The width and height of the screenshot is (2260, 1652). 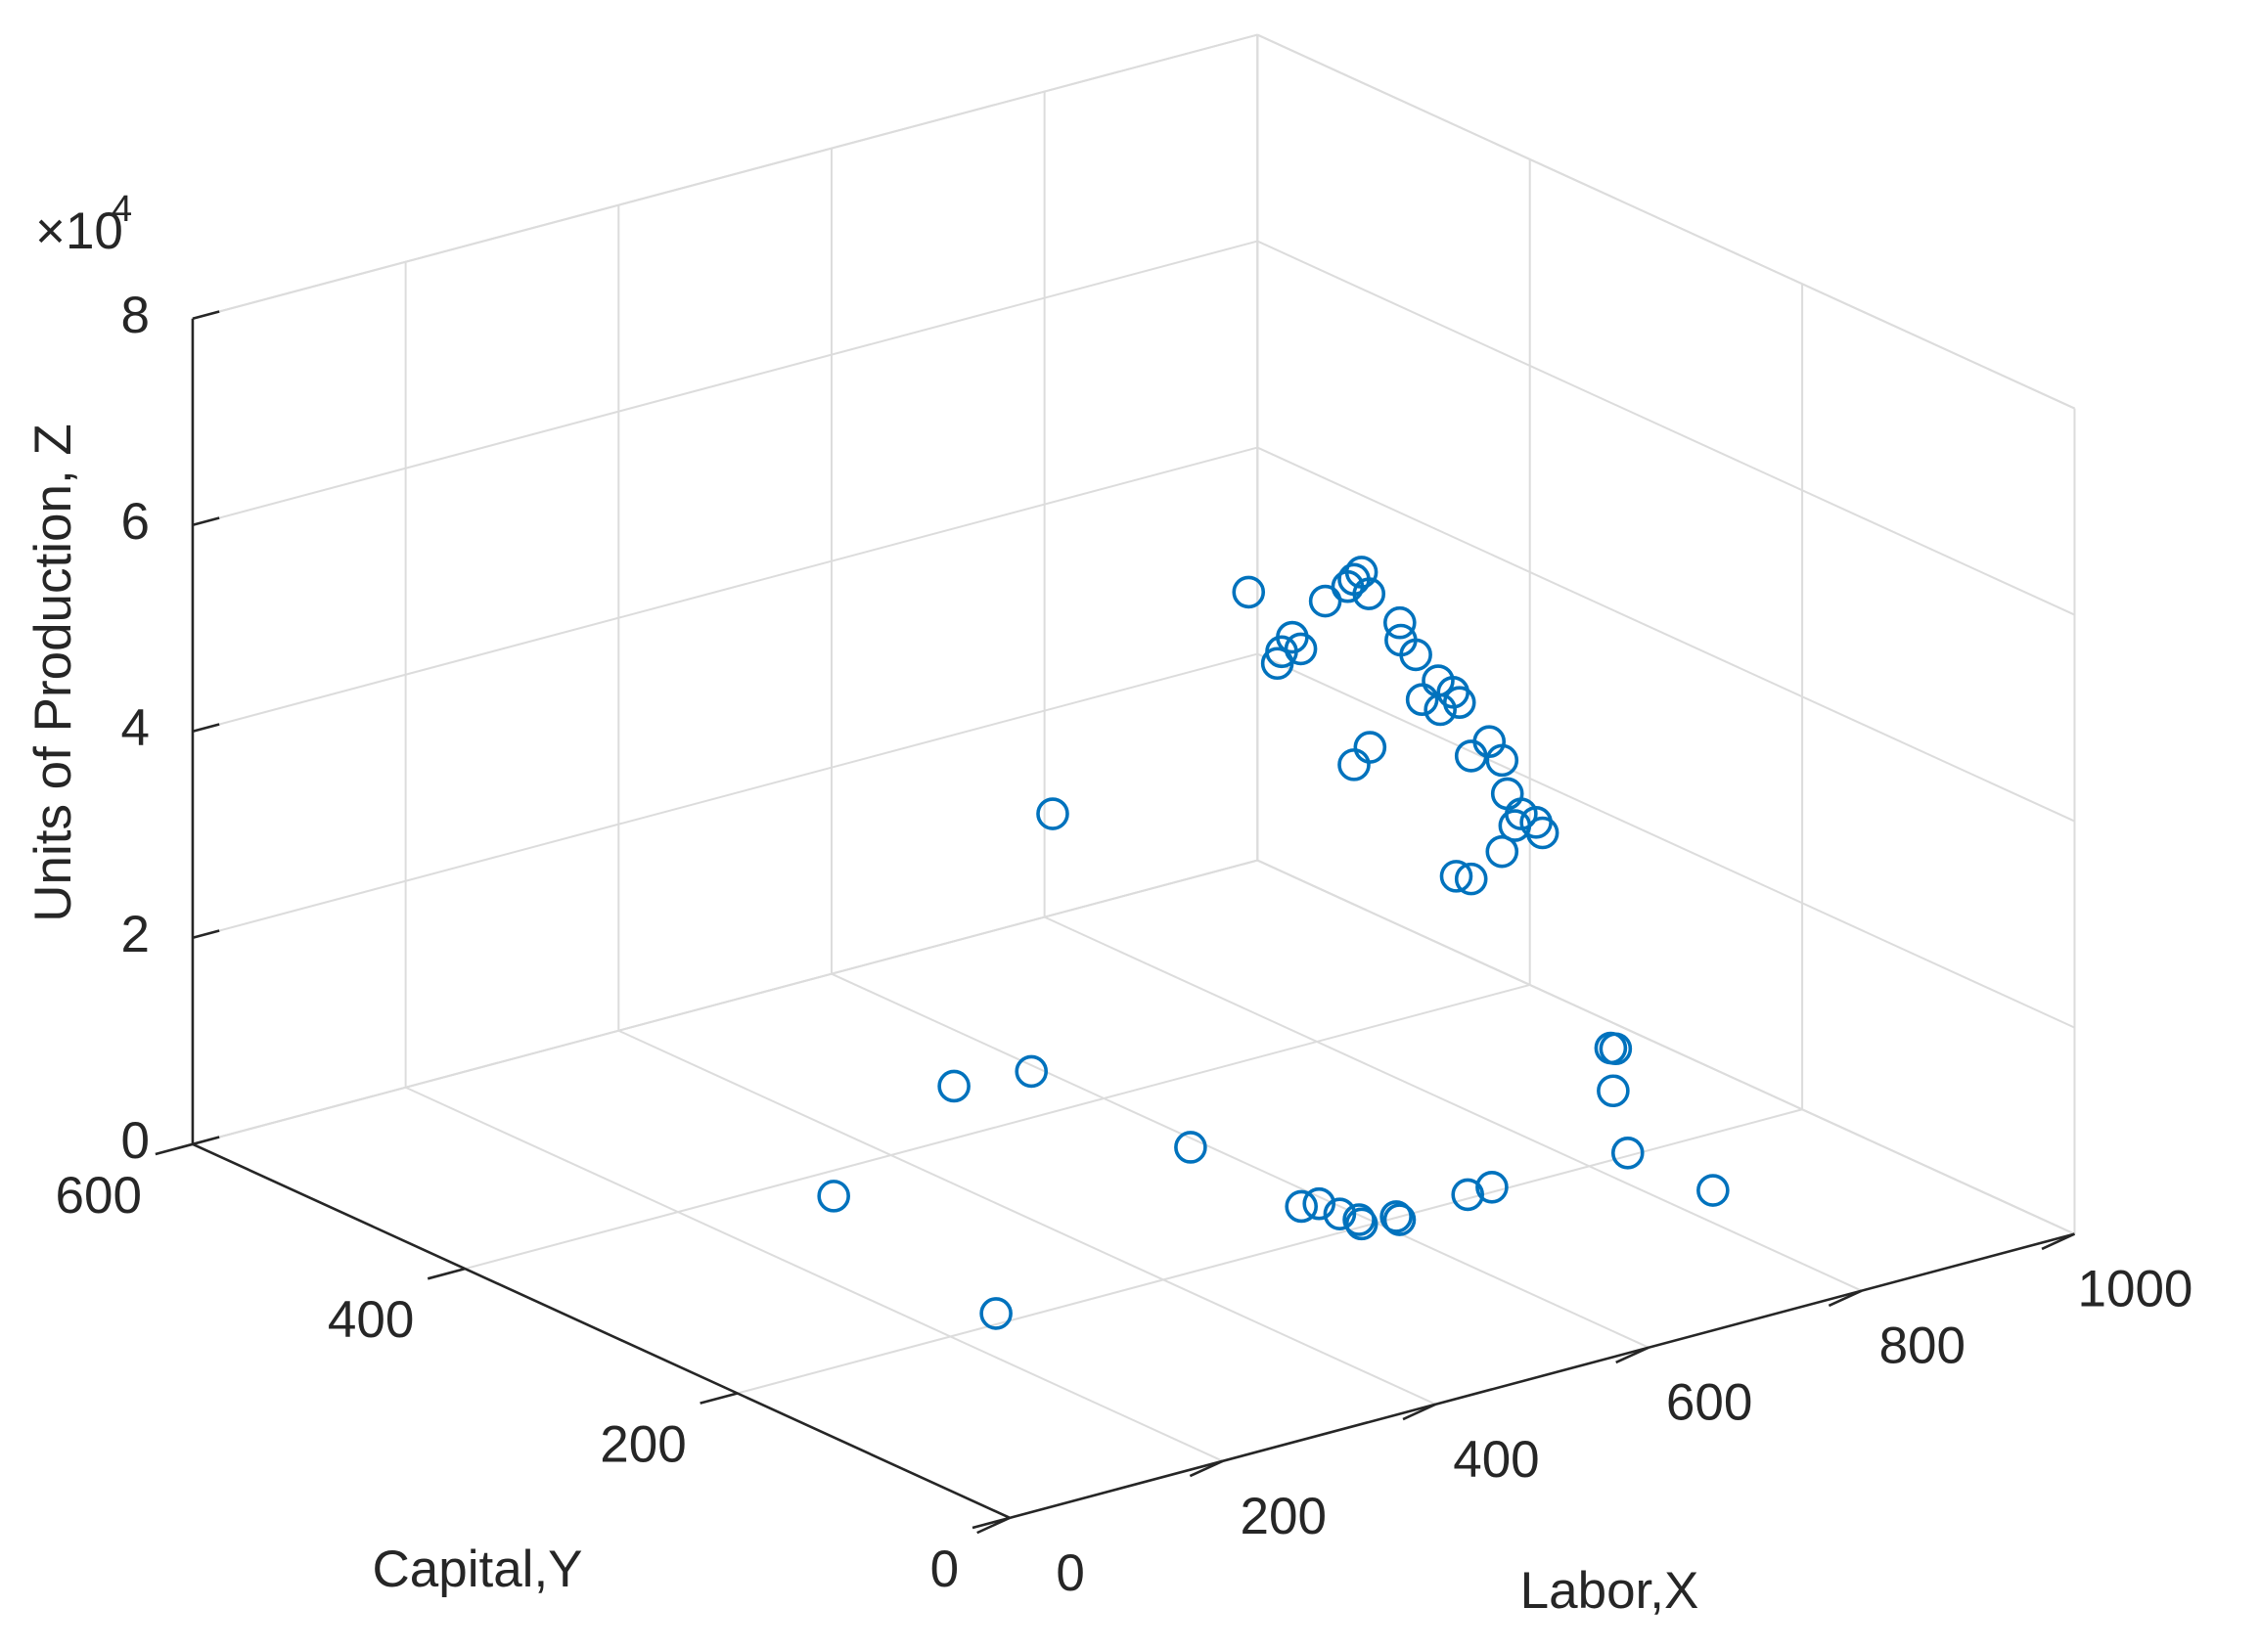 I want to click on y-axis-label: Capital,Y, so click(x=477, y=1569).